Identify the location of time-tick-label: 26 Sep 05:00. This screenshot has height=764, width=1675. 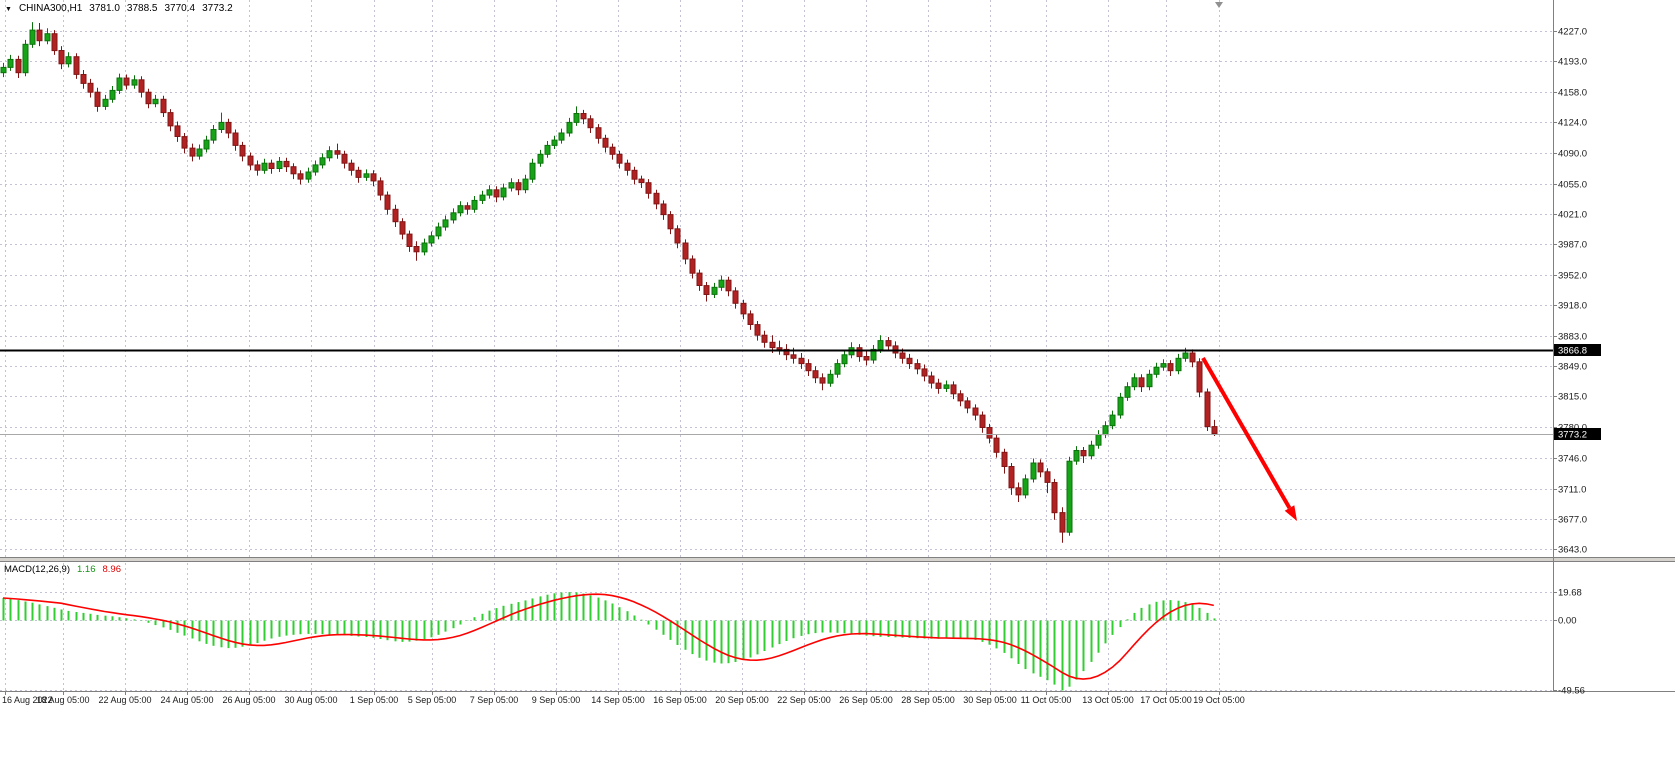
(866, 700).